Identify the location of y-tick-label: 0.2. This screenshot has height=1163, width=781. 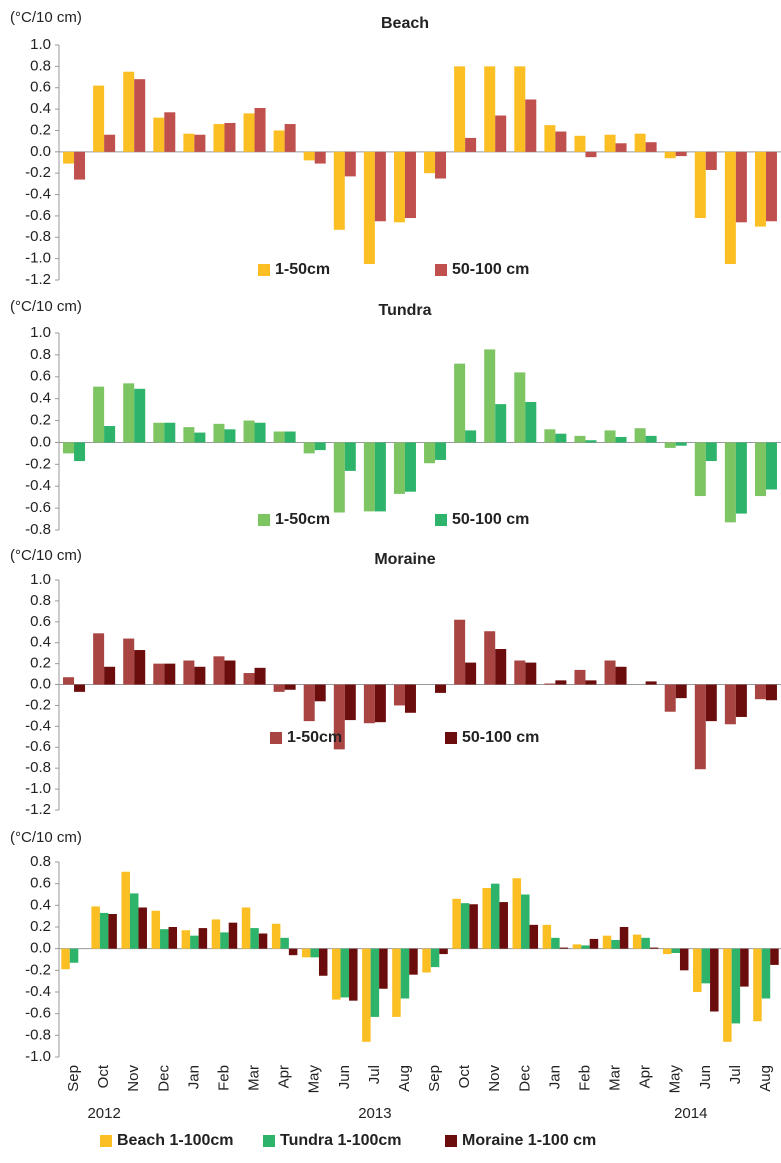
(40, 926).